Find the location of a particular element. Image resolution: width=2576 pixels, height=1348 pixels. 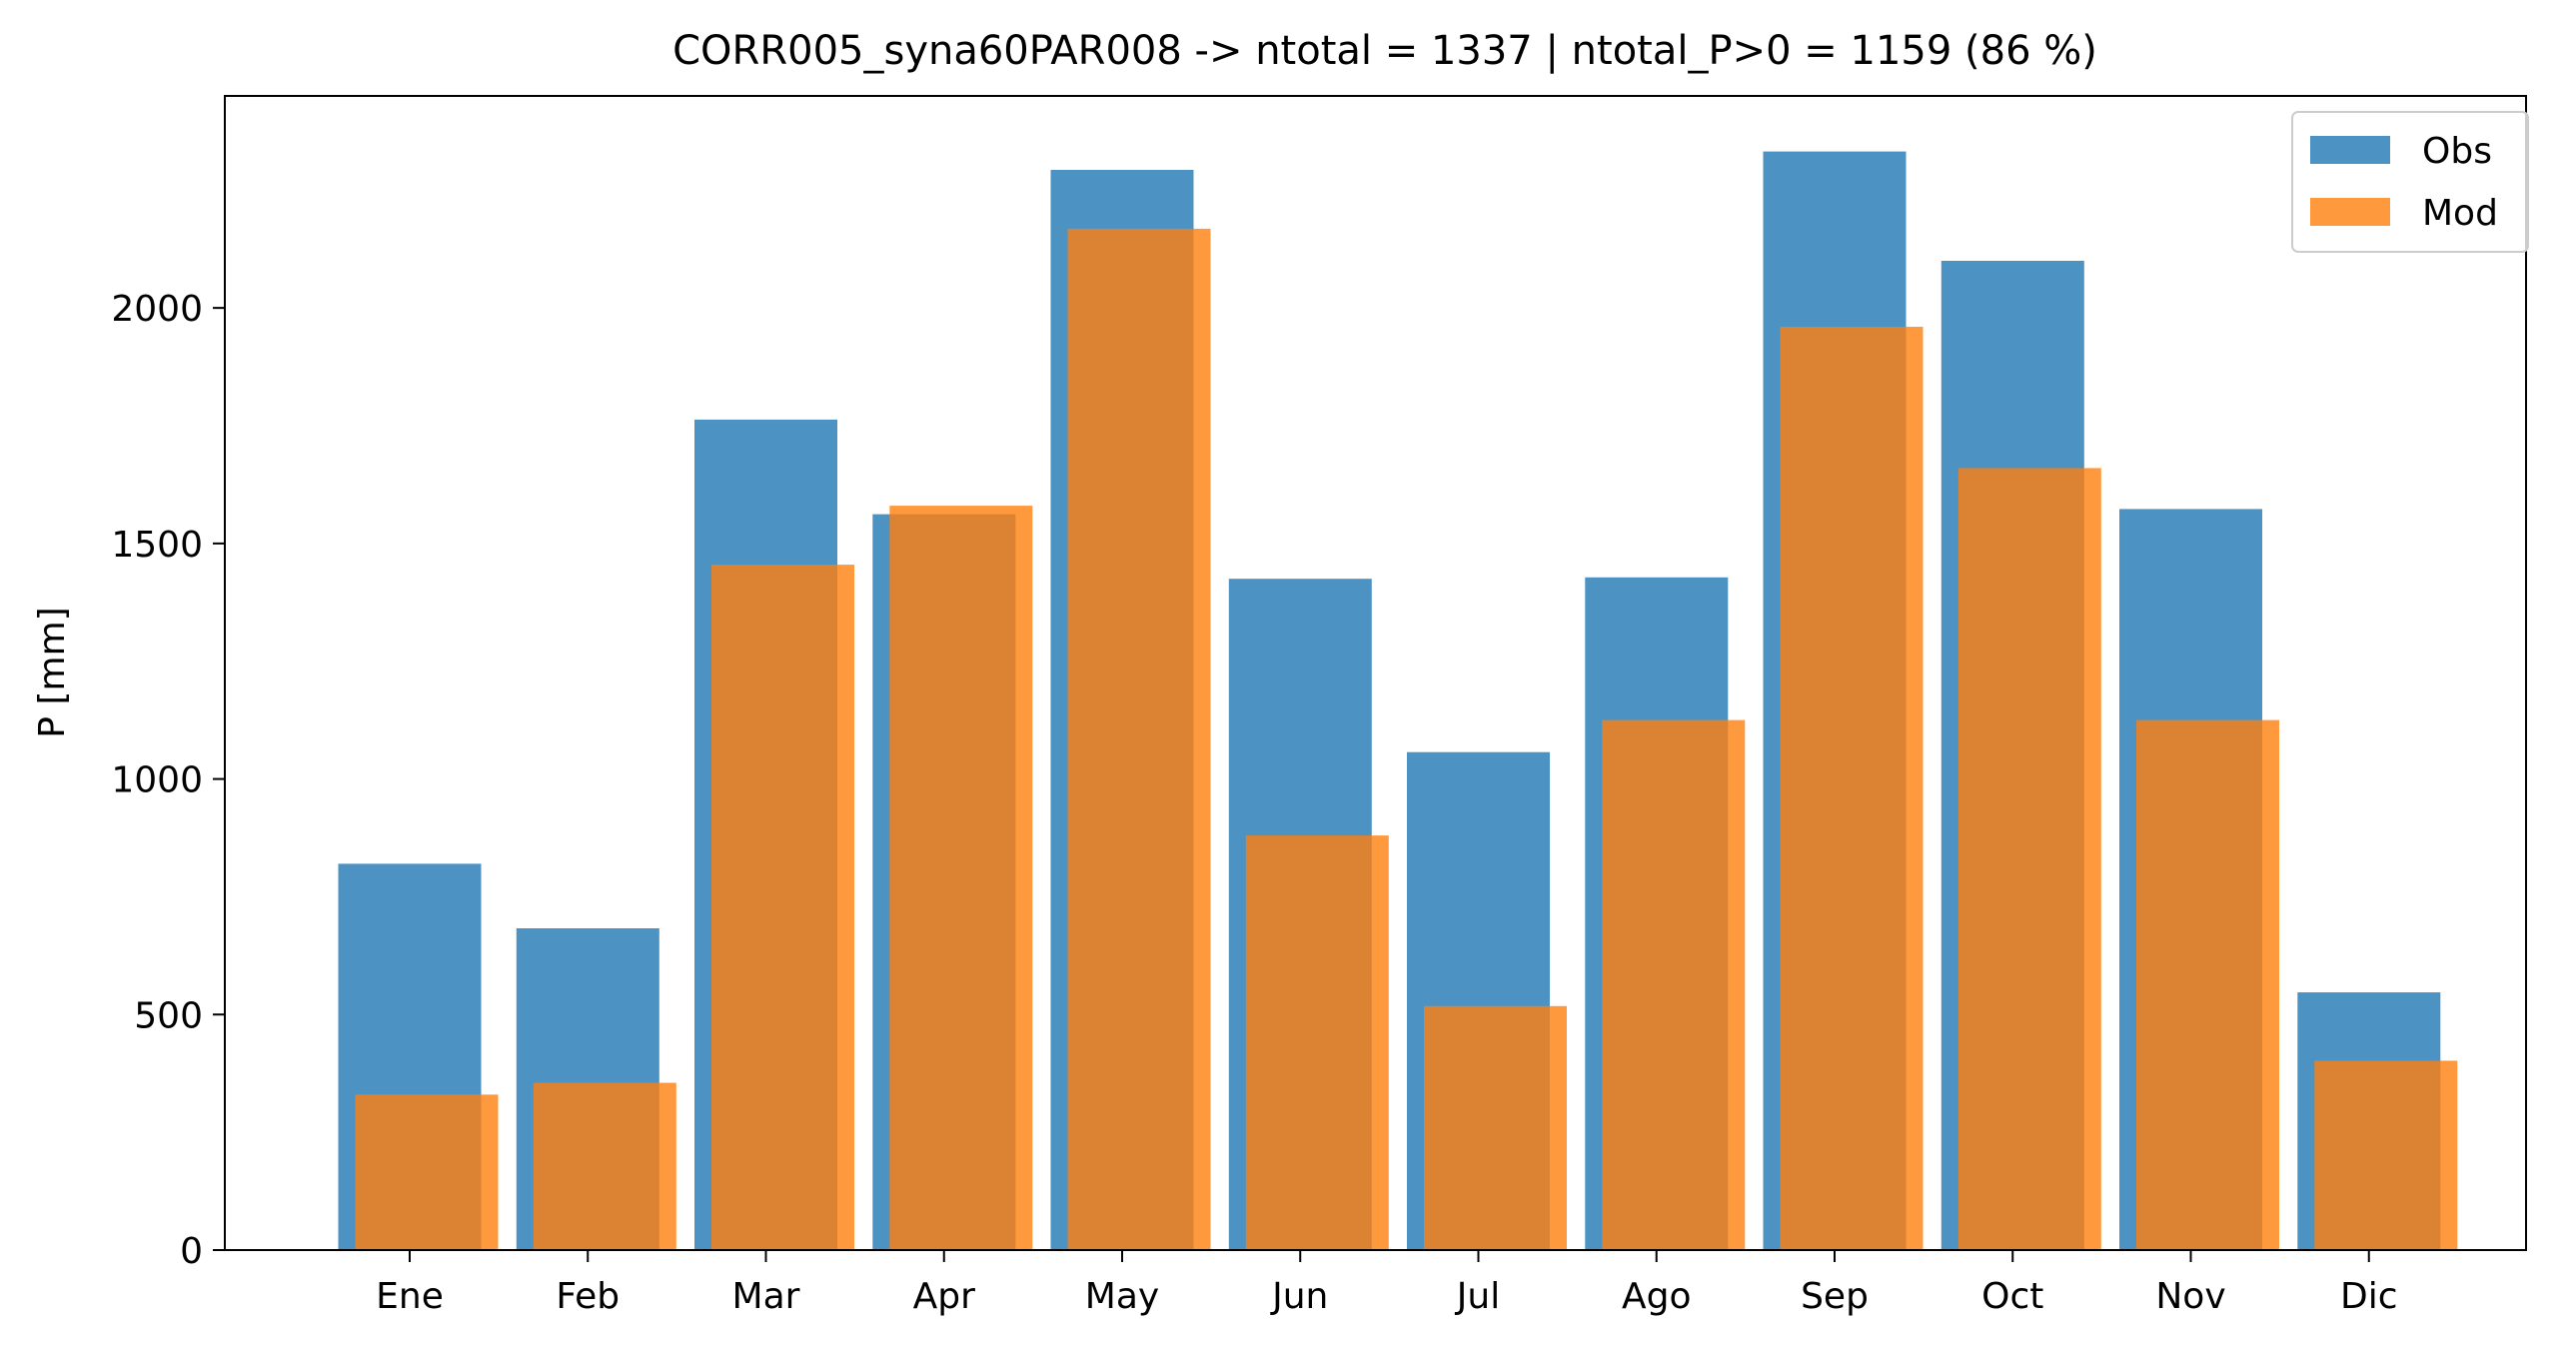

bar-mod-jul is located at coordinates (1495, 1127).